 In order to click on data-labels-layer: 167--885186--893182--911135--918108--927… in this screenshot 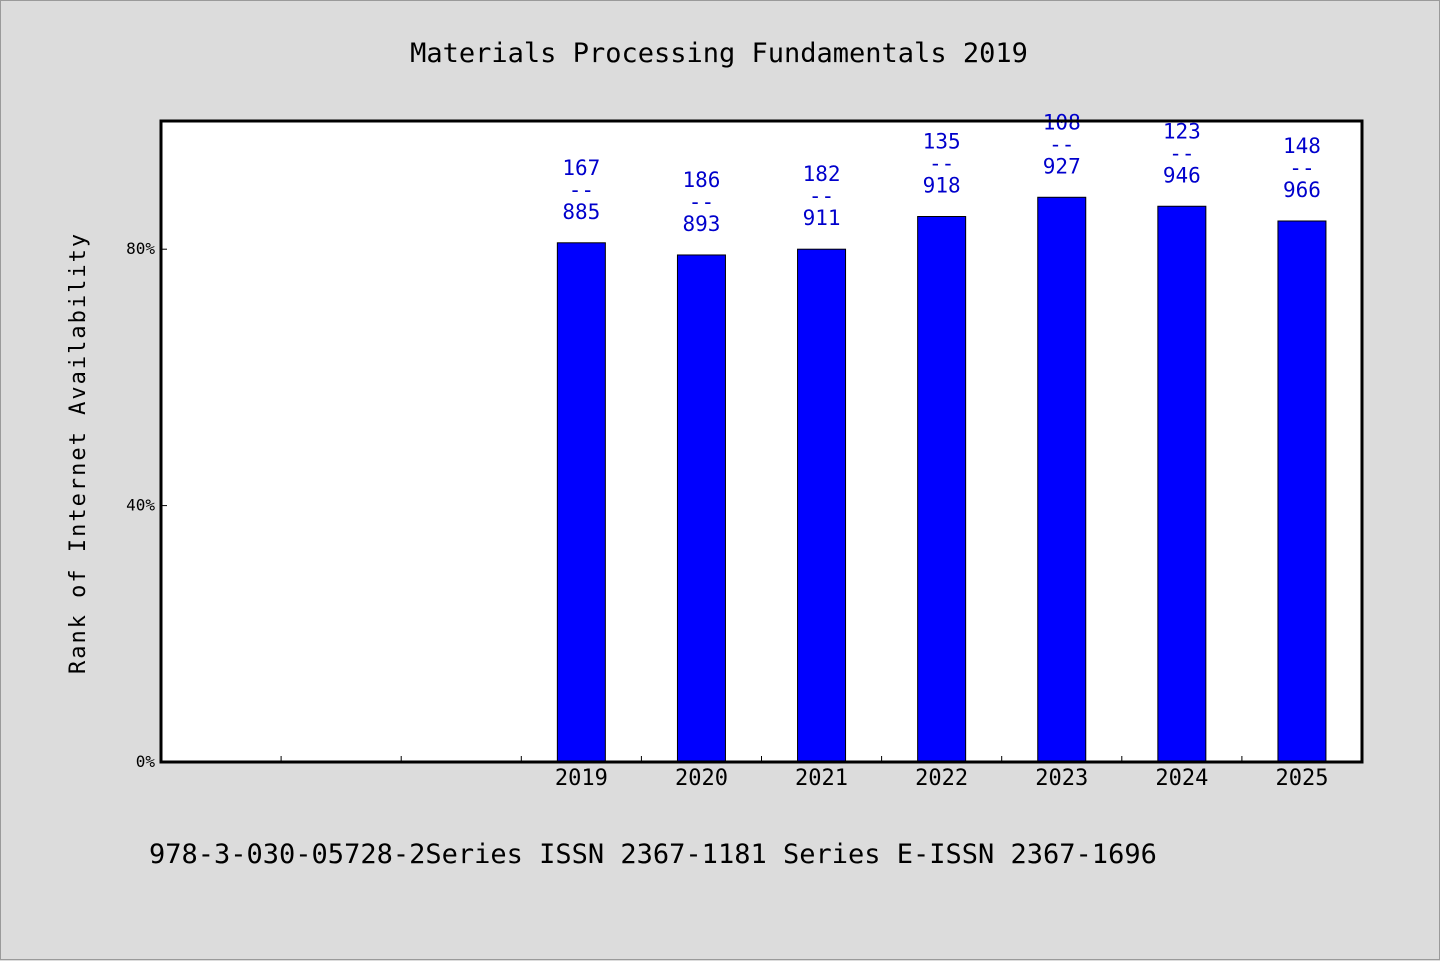, I will do `click(941, 173)`.